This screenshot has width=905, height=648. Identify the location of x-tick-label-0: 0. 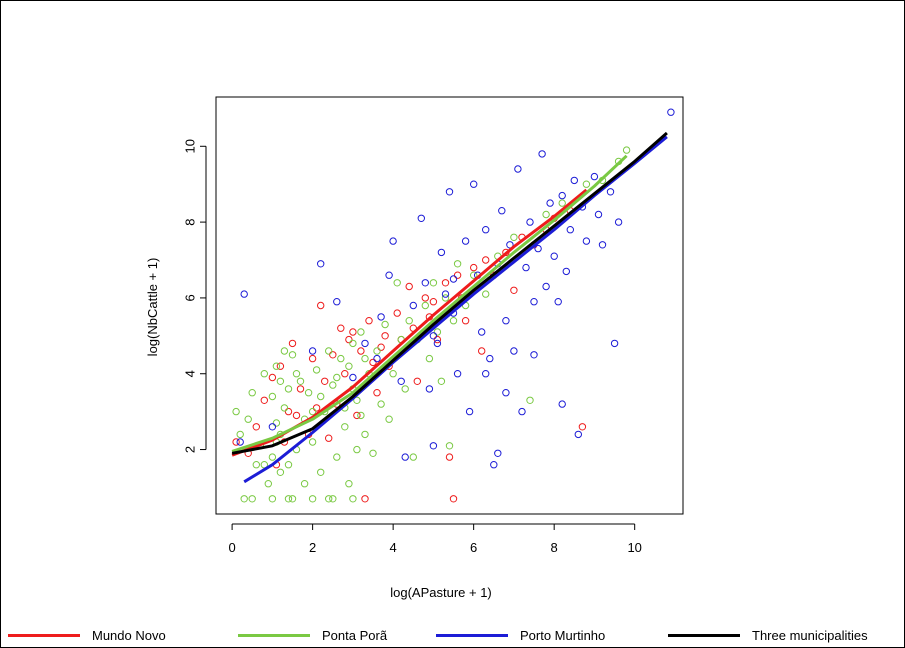
(231, 547).